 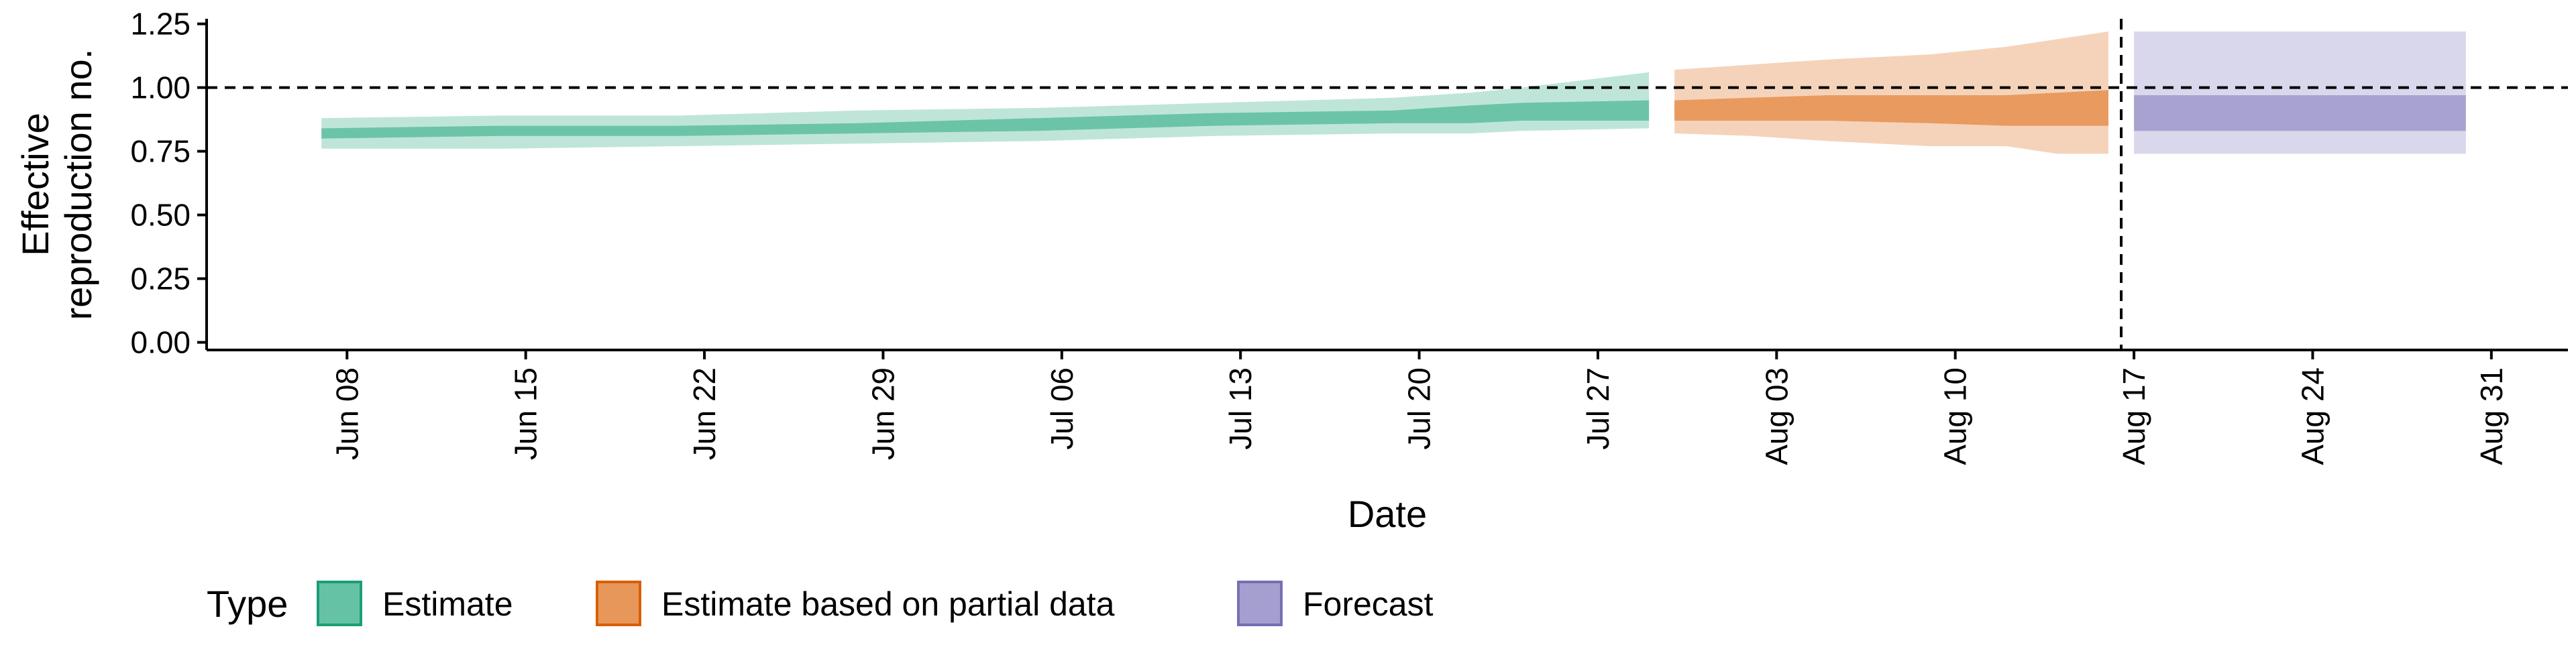 I want to click on x-tick-label: Jul 06, so click(x=1061, y=408).